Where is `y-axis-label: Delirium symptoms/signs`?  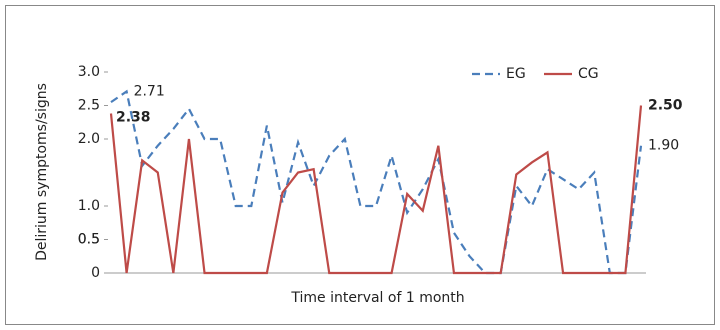 y-axis-label: Delirium symptoms/signs is located at coordinates (42, 172).